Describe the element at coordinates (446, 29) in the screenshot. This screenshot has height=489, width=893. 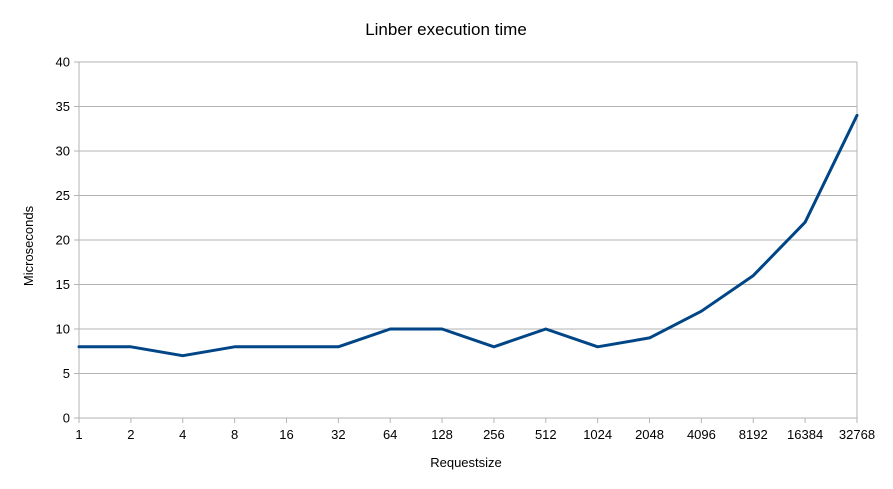
I see `chart-title: Linber execution time` at that location.